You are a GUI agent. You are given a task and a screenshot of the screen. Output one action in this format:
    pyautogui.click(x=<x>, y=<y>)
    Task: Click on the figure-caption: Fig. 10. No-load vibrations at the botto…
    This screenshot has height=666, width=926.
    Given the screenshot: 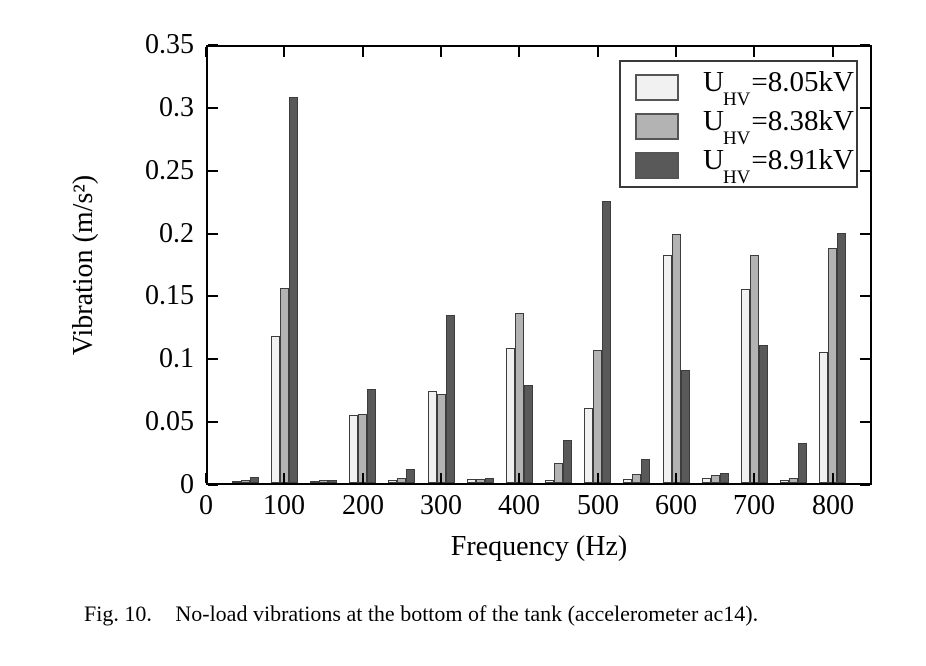 What is the action you would take?
    pyautogui.click(x=421, y=614)
    